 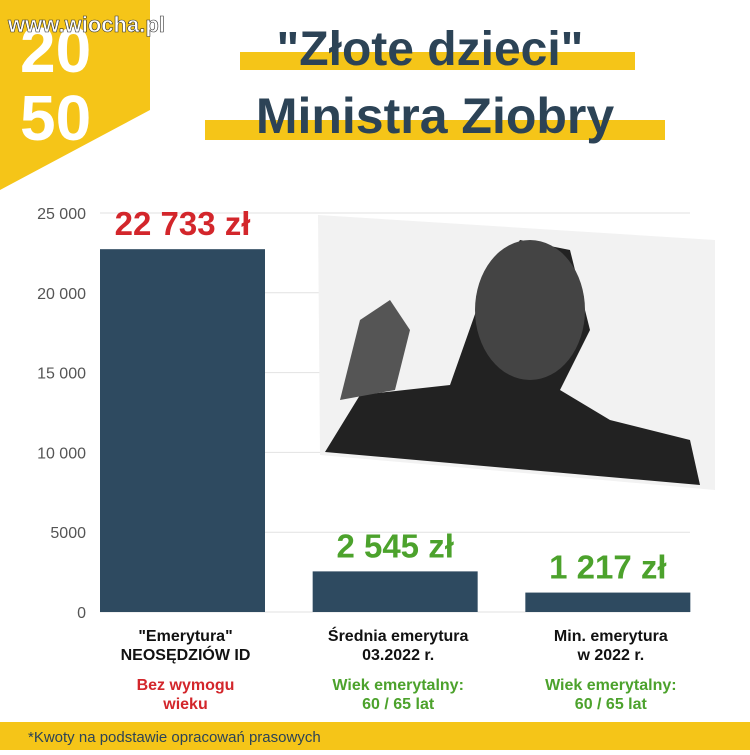 What do you see at coordinates (61, 294) in the screenshot?
I see `y-tick-label: 20 000` at bounding box center [61, 294].